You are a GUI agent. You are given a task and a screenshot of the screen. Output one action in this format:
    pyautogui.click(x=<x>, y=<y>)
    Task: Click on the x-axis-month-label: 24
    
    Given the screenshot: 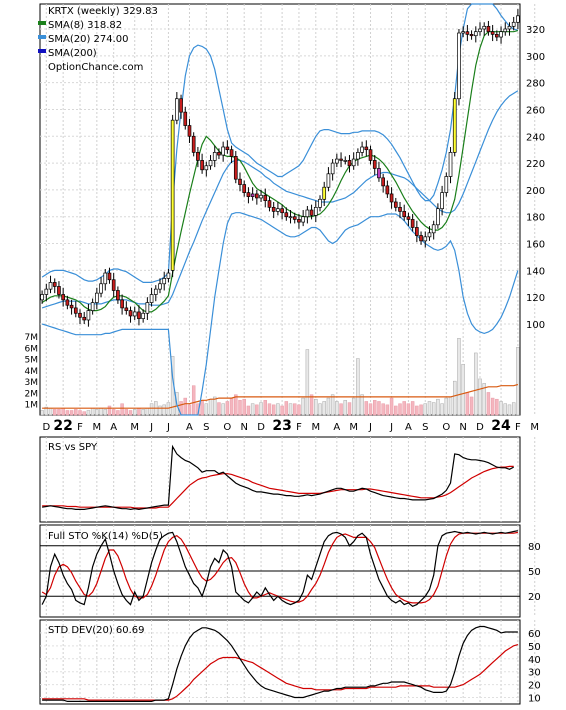 What is the action you would take?
    pyautogui.click(x=501, y=426)
    